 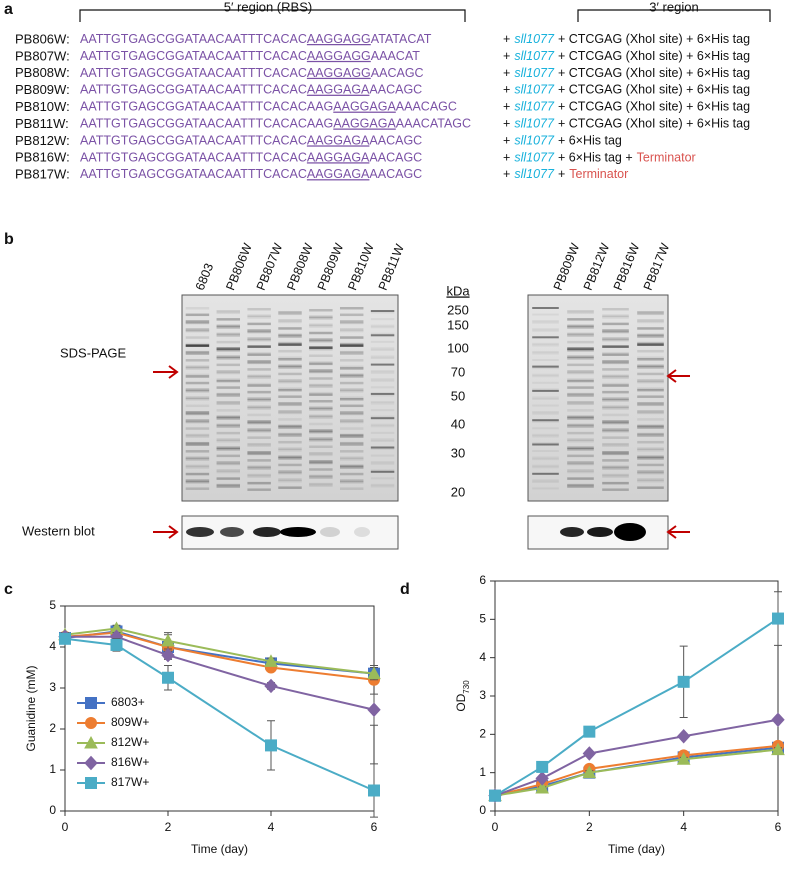 What do you see at coordinates (534, 90) in the screenshot?
I see `gene: sll1077` at bounding box center [534, 90].